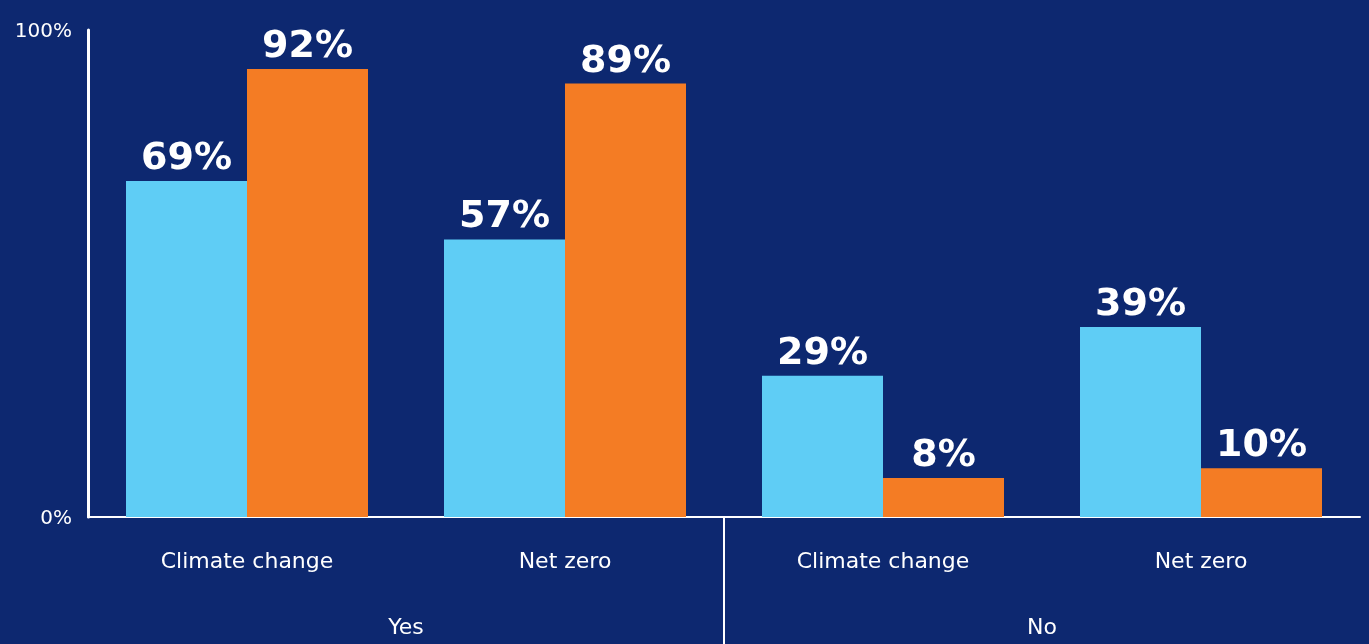 The image size is (1369, 644). I want to click on text: No, so click(1042, 626).